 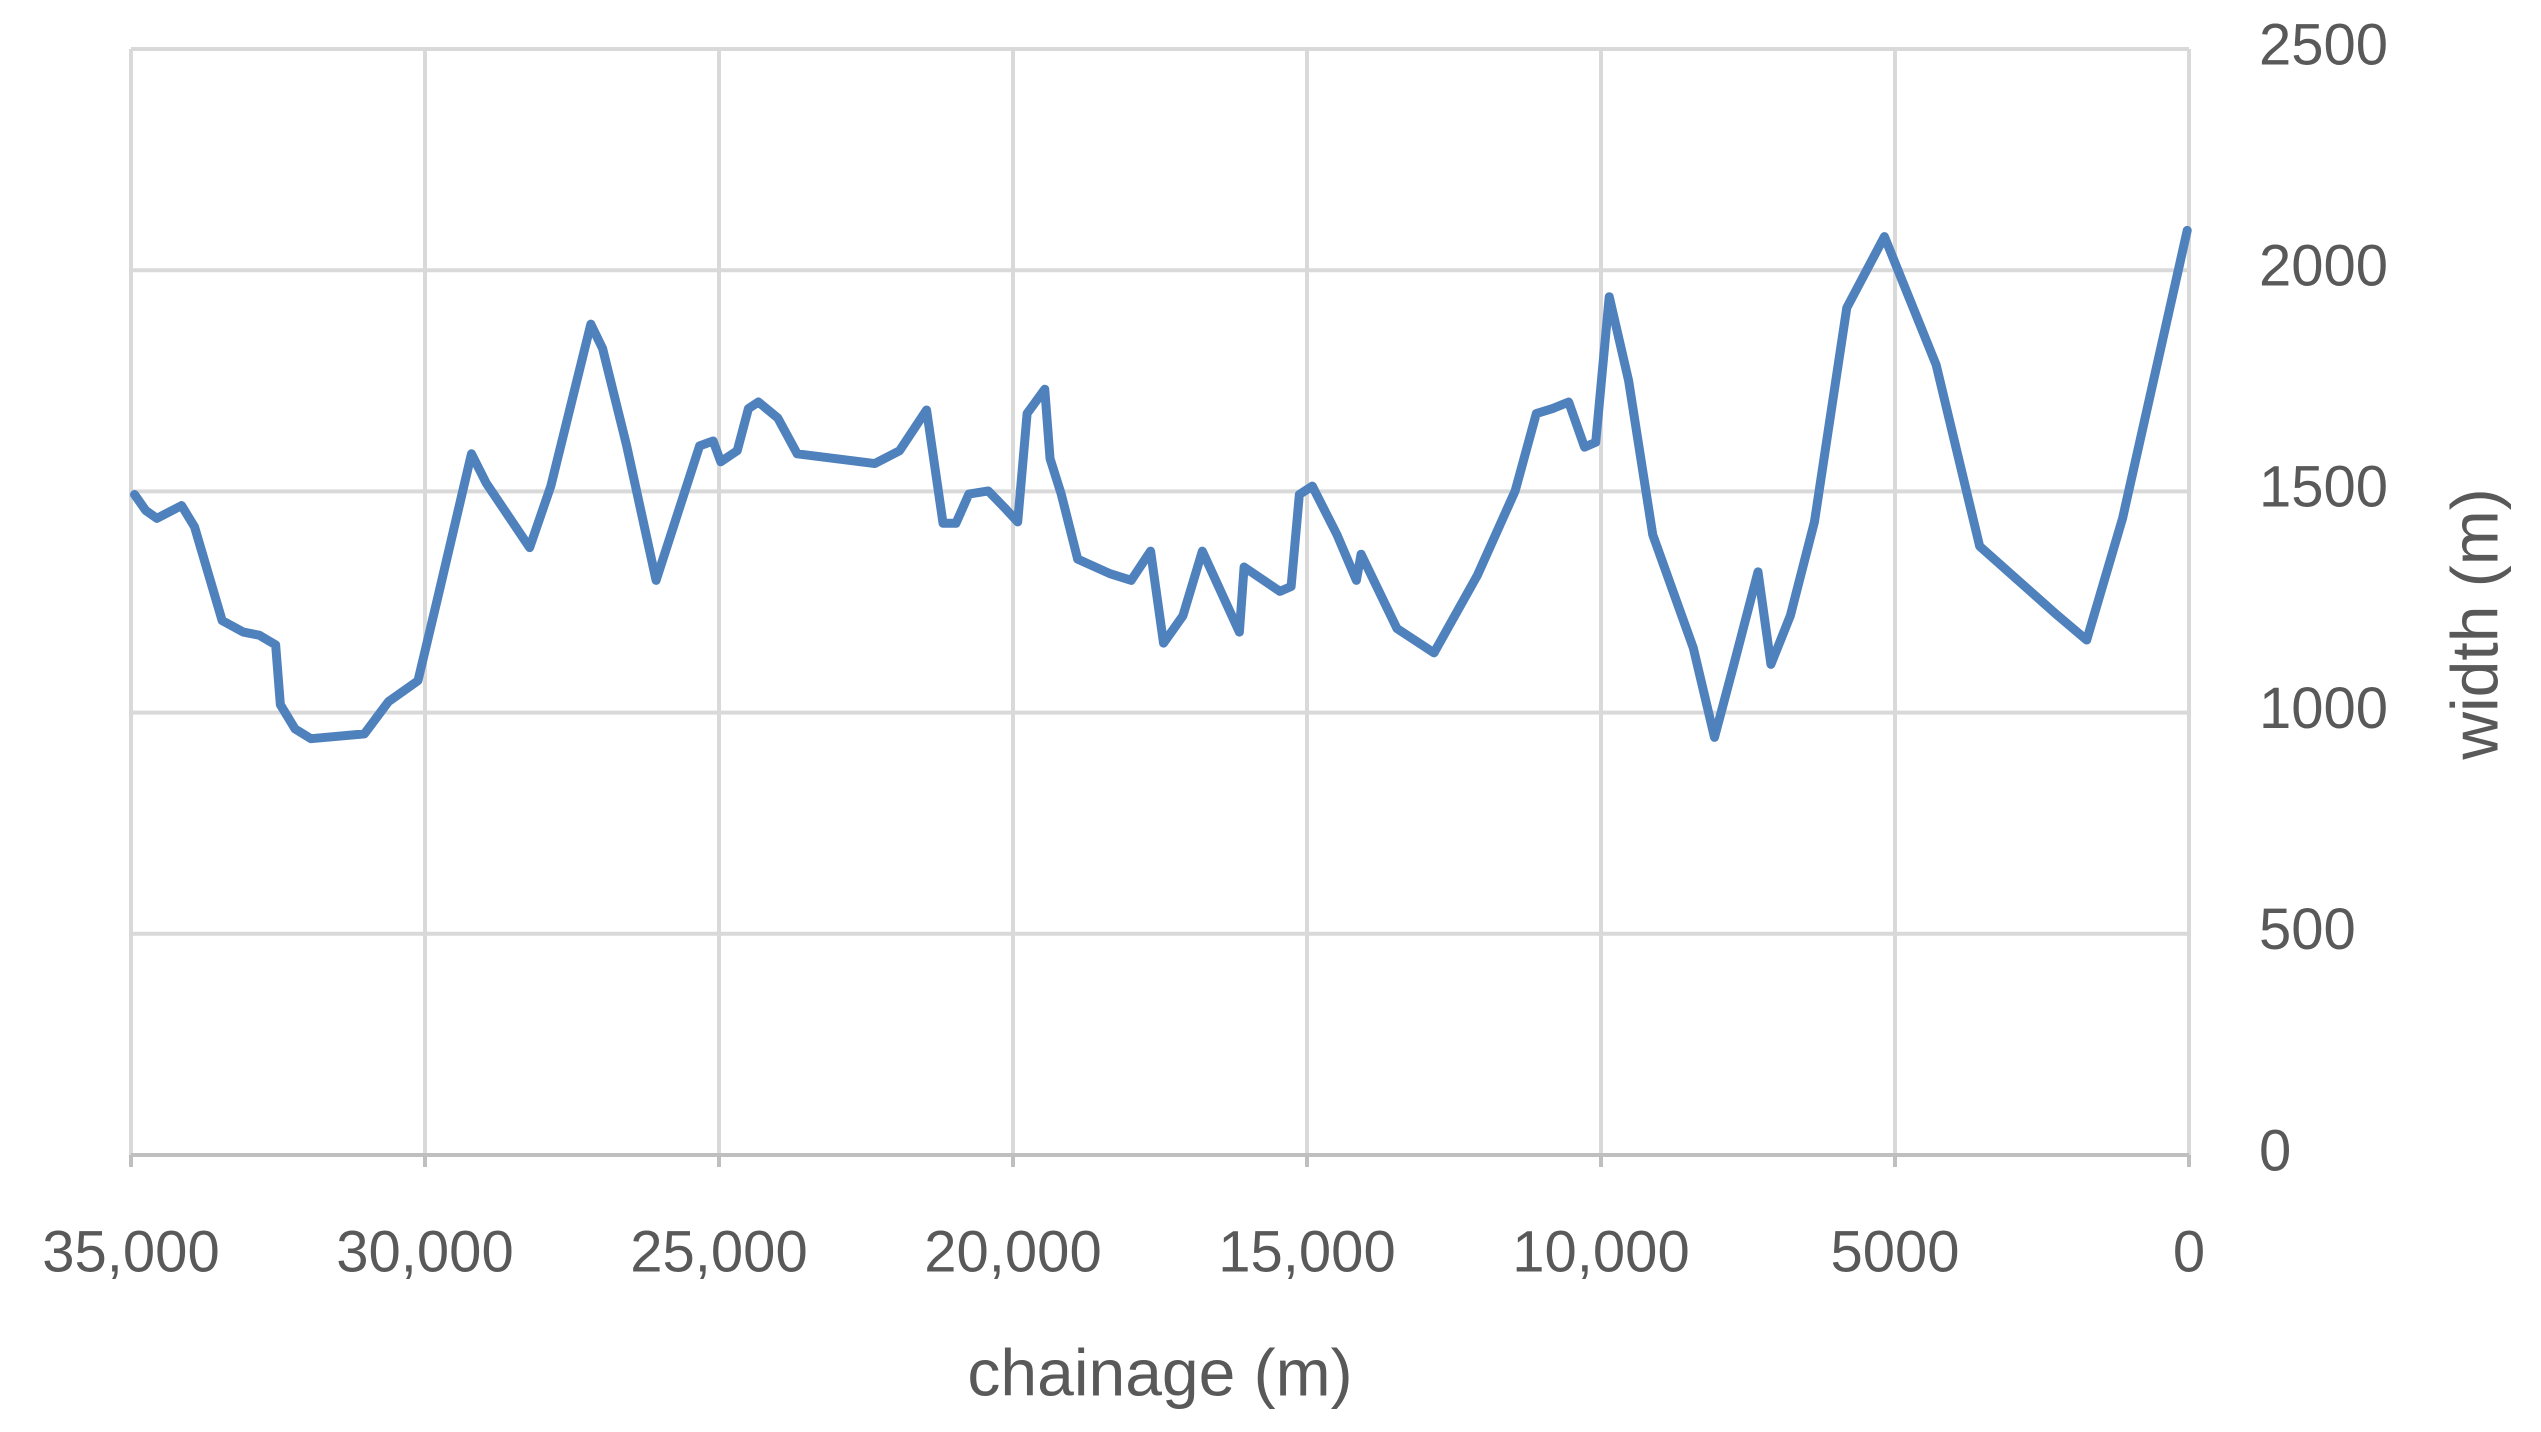 I want to click on y-tick-label: 2500, so click(x=2323, y=44).